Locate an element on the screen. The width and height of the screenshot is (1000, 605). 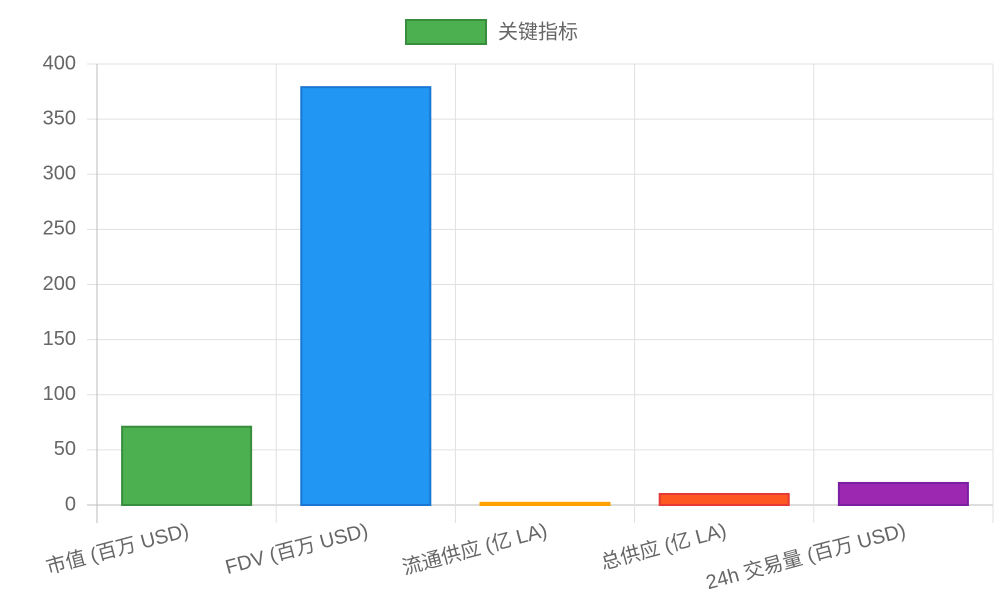
y-tick-label: 400 is located at coordinates (59, 63).